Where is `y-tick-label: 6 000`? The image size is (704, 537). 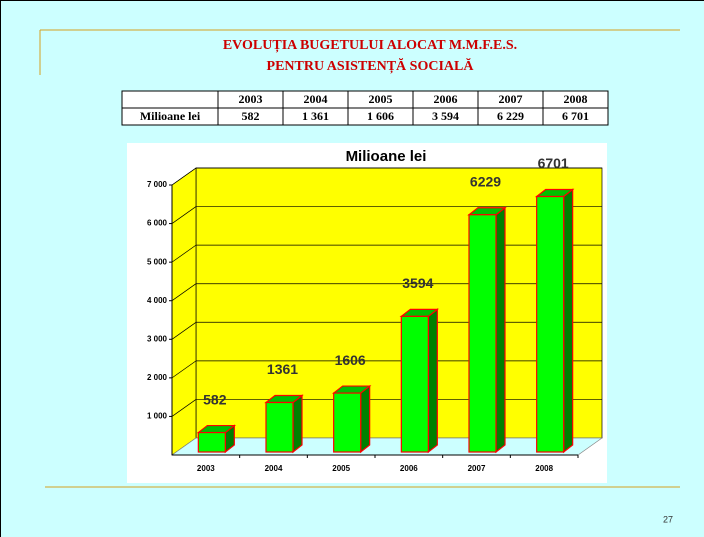 y-tick-label: 6 000 is located at coordinates (157, 223).